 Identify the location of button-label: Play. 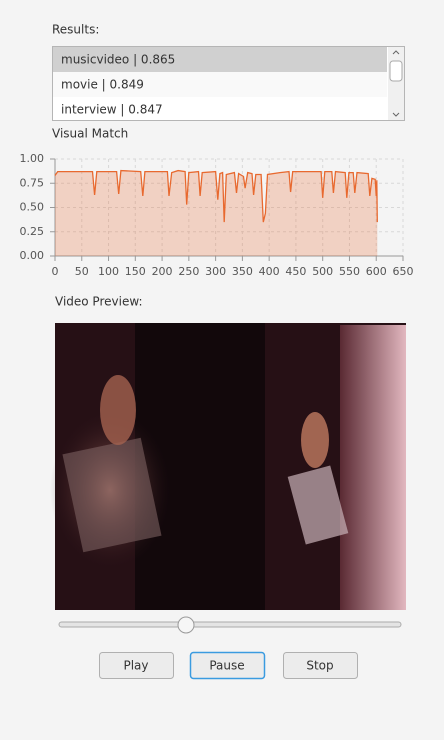
(135, 666).